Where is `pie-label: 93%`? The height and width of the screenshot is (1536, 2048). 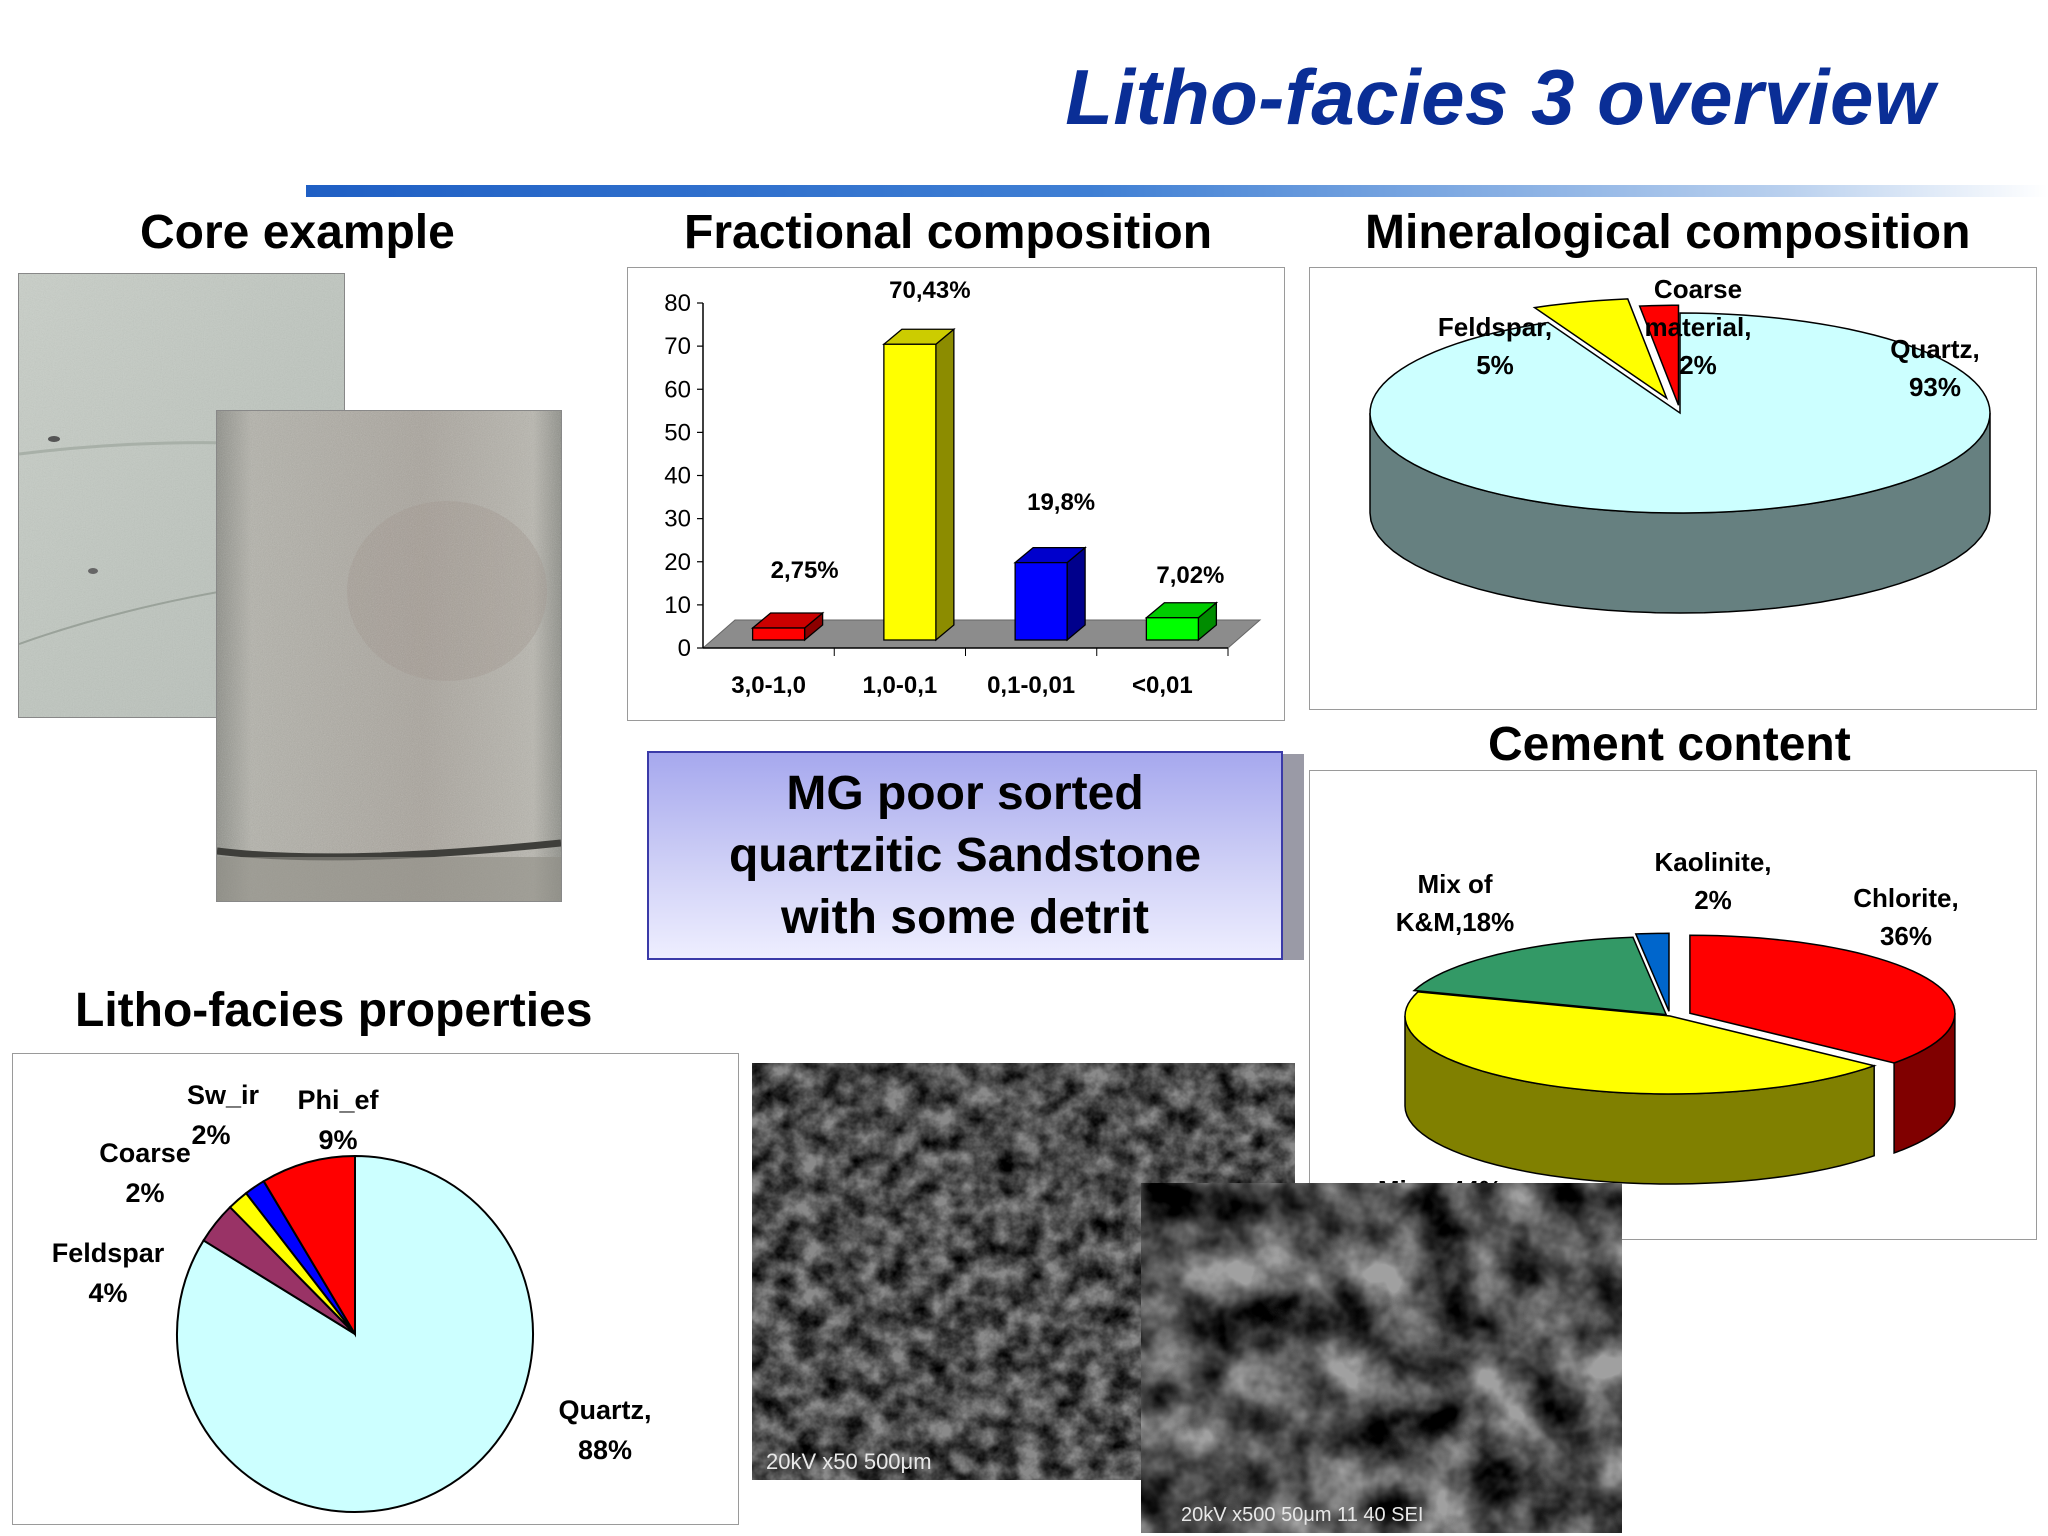 pie-label: 93% is located at coordinates (1935, 387).